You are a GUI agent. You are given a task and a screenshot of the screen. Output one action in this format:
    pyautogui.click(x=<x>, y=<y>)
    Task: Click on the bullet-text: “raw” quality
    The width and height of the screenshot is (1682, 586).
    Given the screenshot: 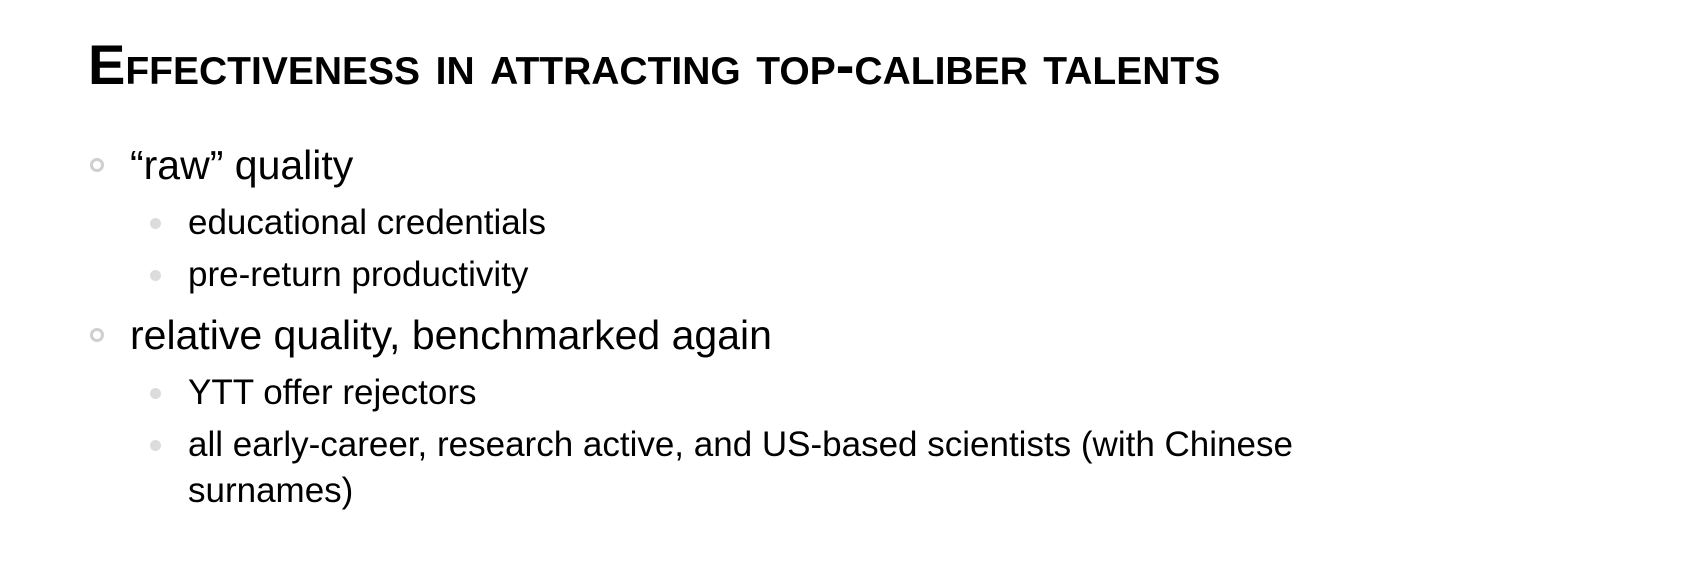 What is the action you would take?
    pyautogui.click(x=242, y=165)
    